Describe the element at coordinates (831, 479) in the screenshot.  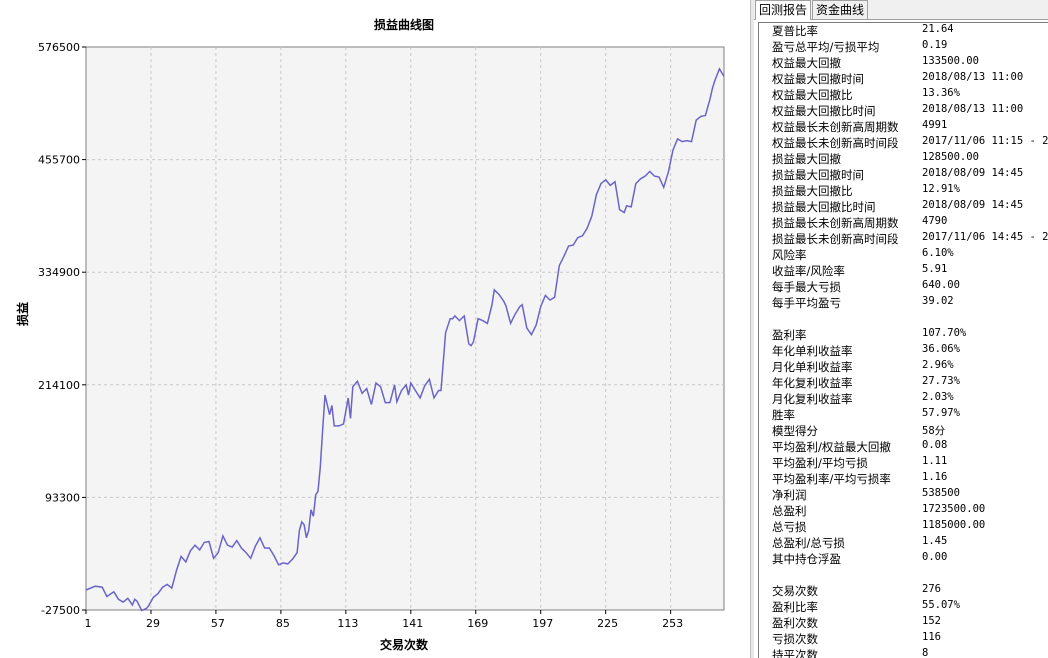
I see `report-metric-name: 平均盈利率/平均亏损率` at that location.